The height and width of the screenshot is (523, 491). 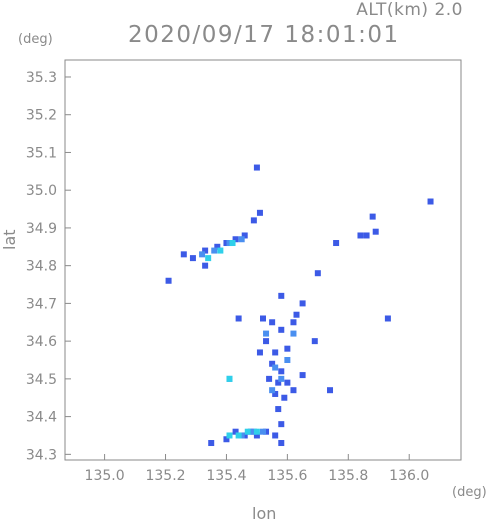 What do you see at coordinates (41, 304) in the screenshot?
I see `y-tick-label: 34.7` at bounding box center [41, 304].